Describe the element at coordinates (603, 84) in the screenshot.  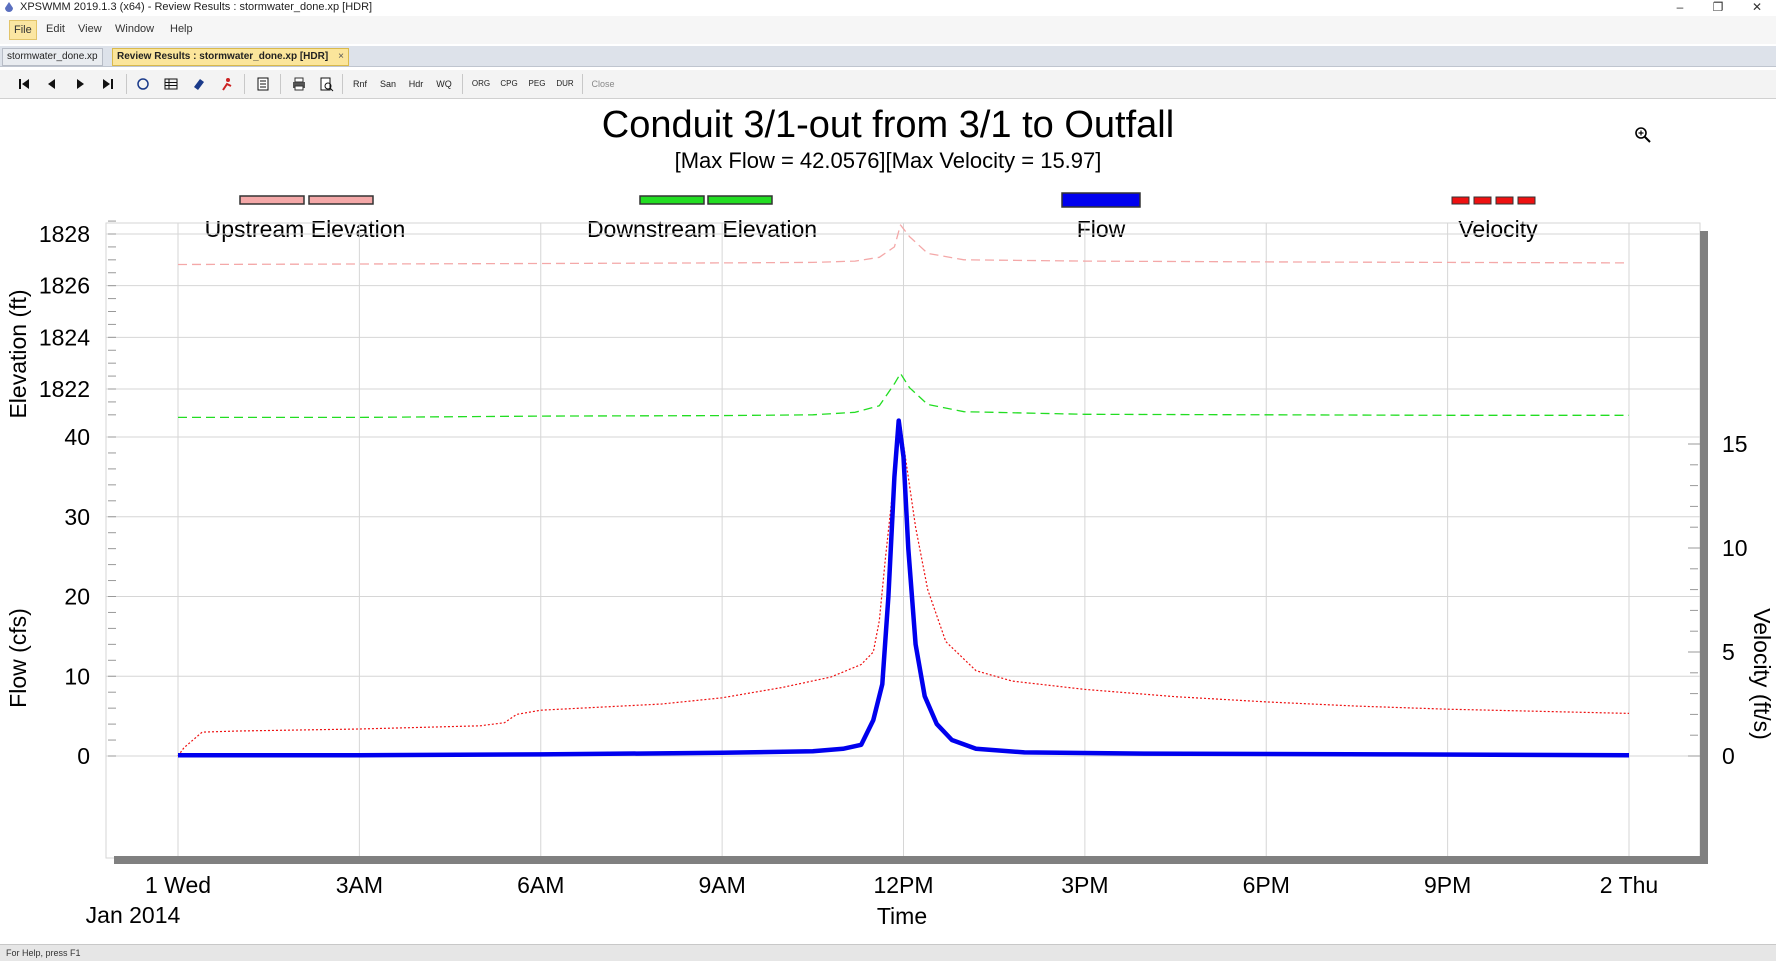
I see `close-button: Close` at that location.